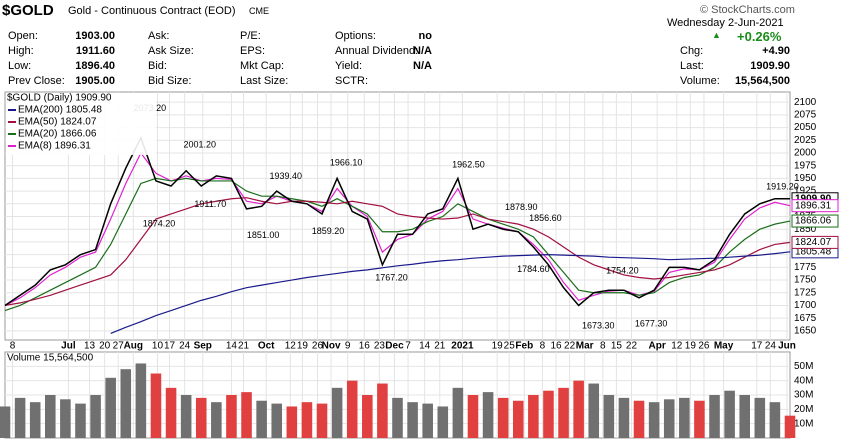 The image size is (842, 441). What do you see at coordinates (692, 51) in the screenshot?
I see `field-label: Chg:` at bounding box center [692, 51].